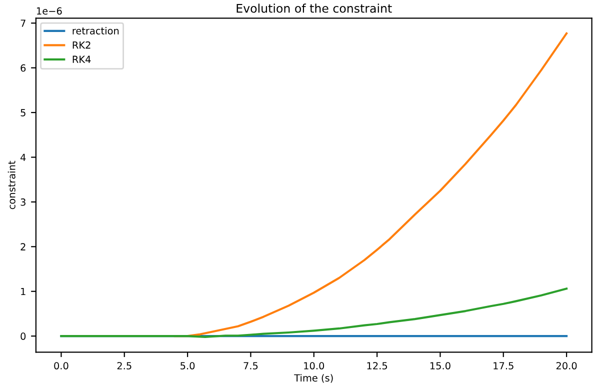  I want to click on y-tick-label: 6, so click(23, 68).